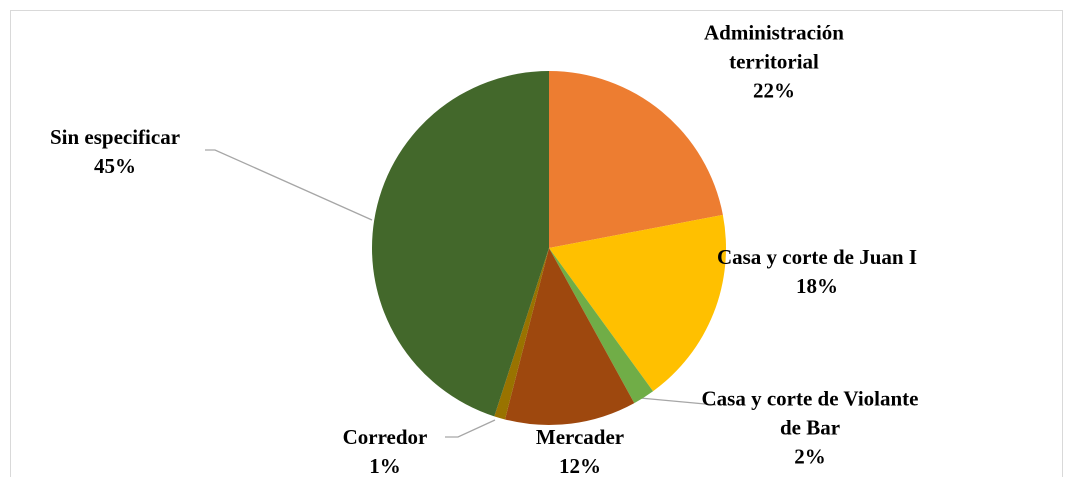 This screenshot has width=1076, height=477. What do you see at coordinates (115, 166) in the screenshot?
I see `value-label: 45%` at bounding box center [115, 166].